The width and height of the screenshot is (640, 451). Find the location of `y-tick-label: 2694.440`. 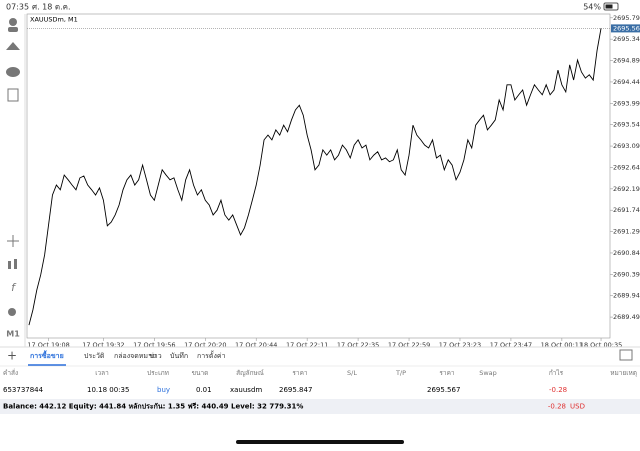

y-tick-label: 2694.440 is located at coordinates (626, 82).